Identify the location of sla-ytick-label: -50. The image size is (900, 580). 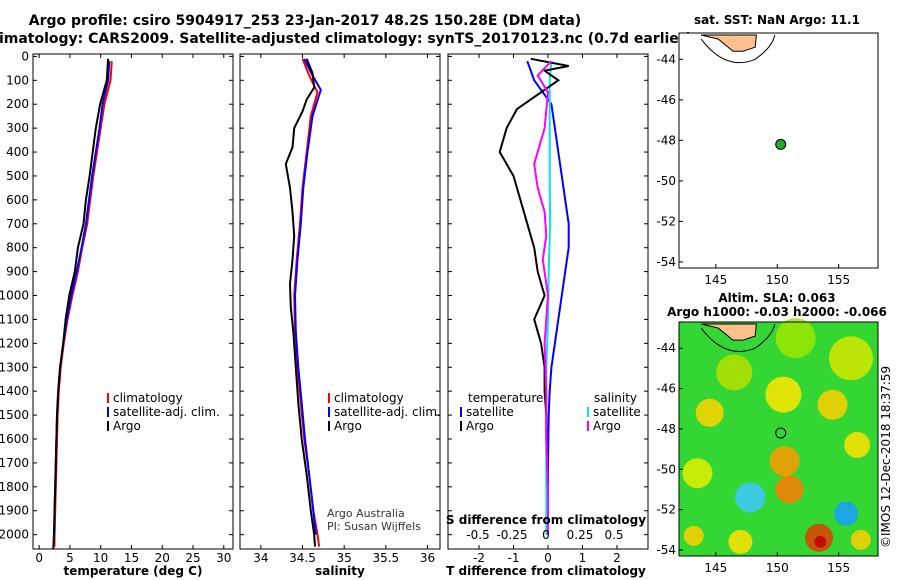
(666, 469).